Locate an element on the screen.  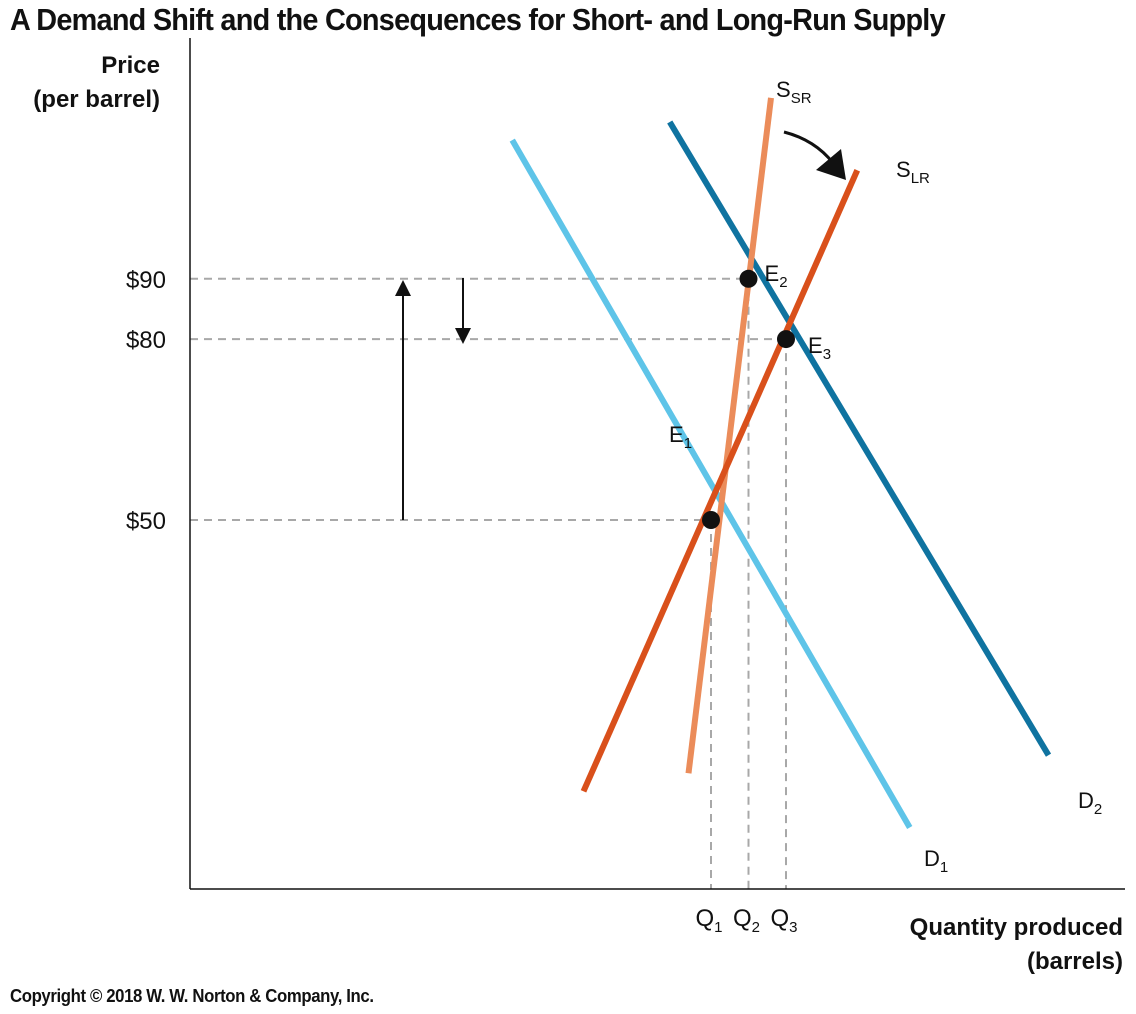
y-tick-label: $80 is located at coordinates (146, 340).